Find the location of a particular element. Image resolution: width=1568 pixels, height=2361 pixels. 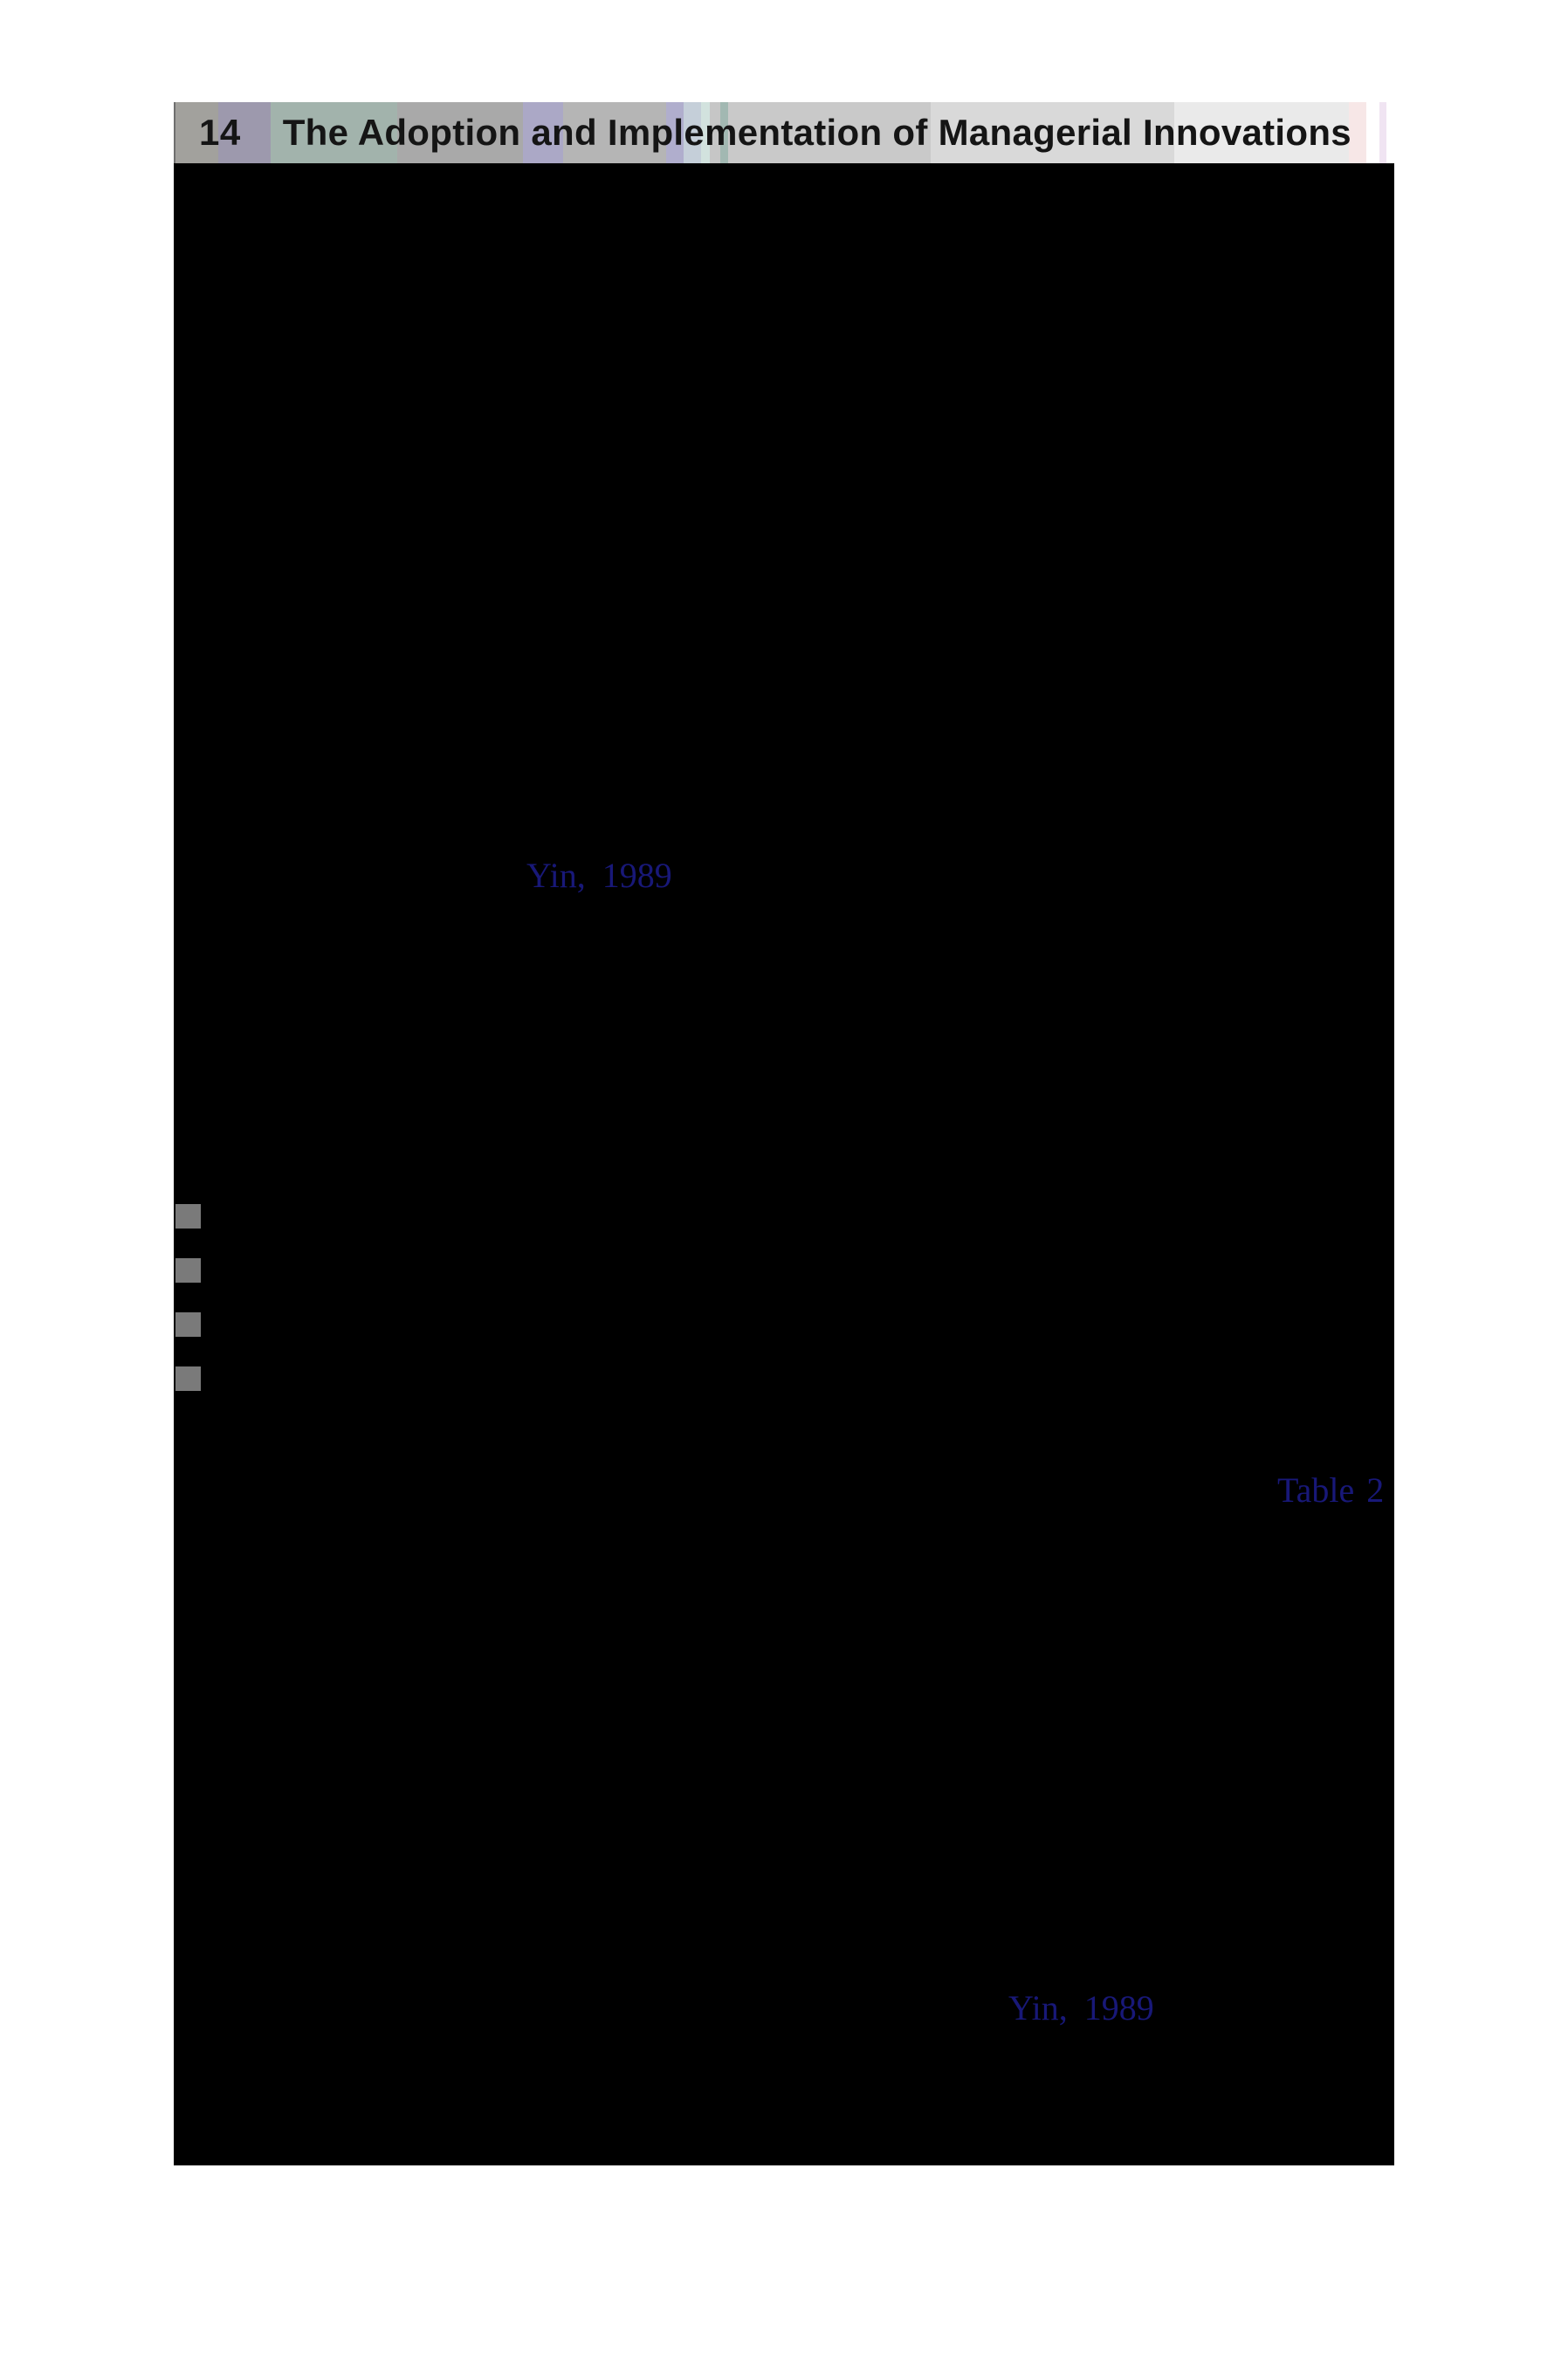

citation-link-yin-1989-second: Yin, 1989 is located at coordinates (1081, 2007).